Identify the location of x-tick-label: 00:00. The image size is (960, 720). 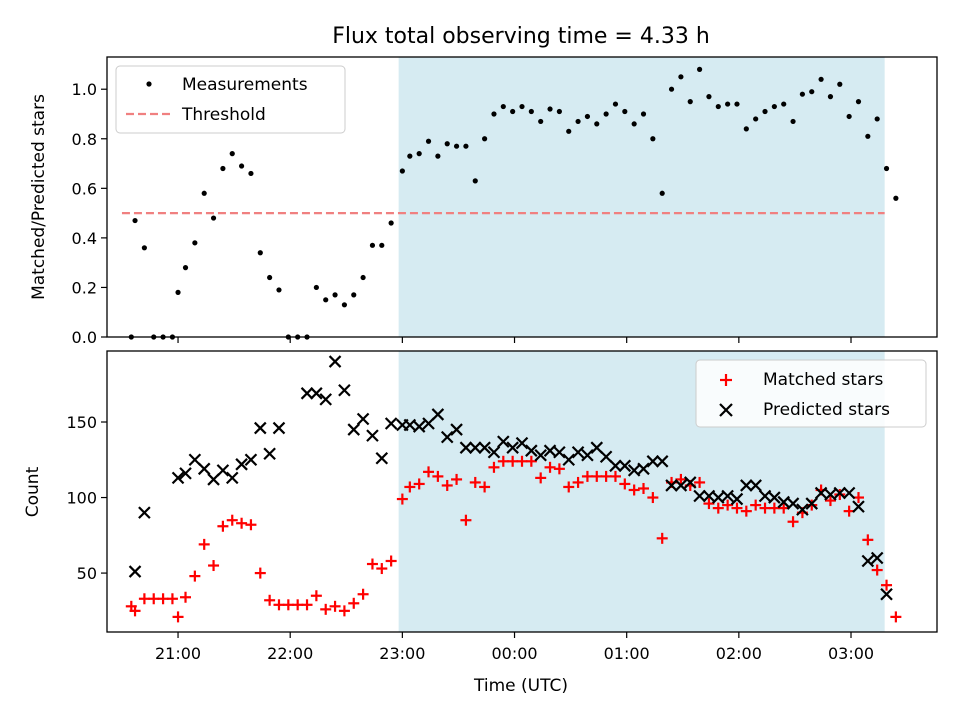
(514, 653).